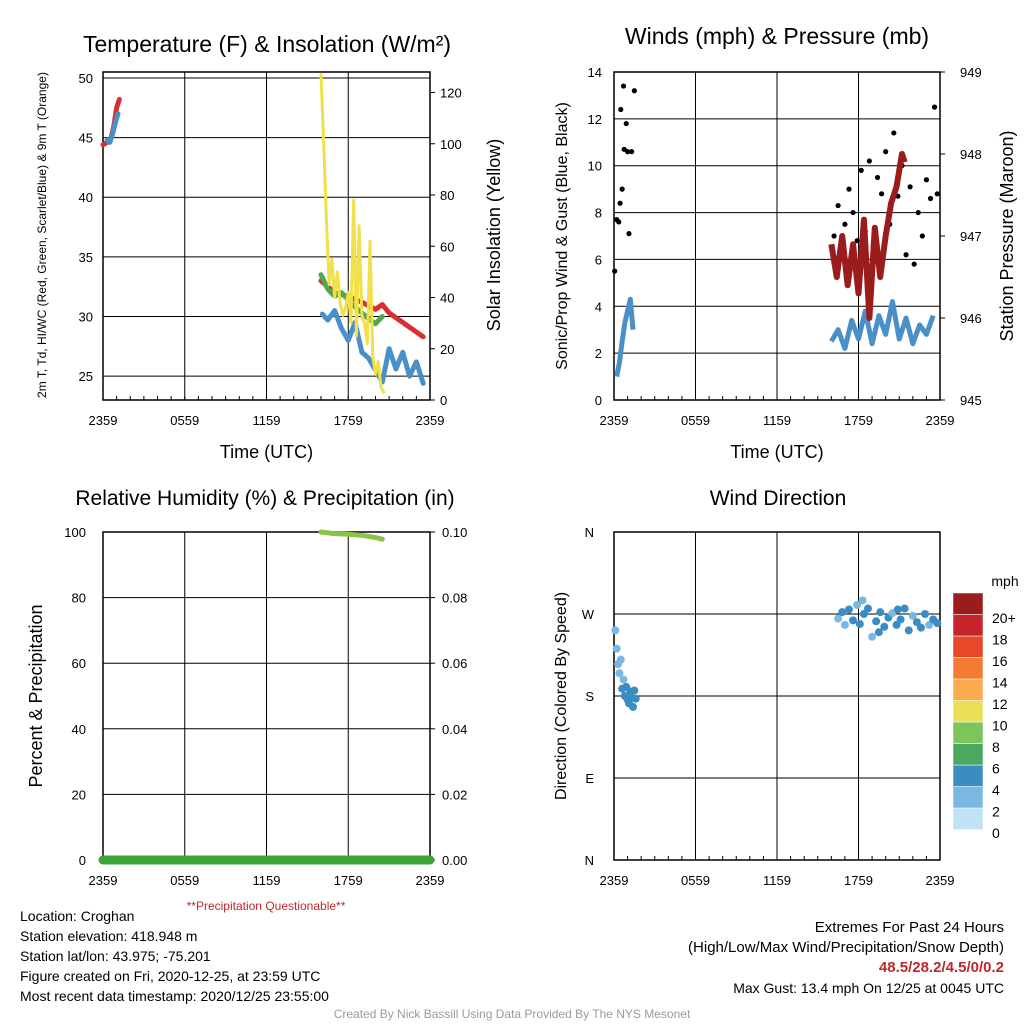  Describe the element at coordinates (971, 154) in the screenshot. I see `y2-tick-label: 948` at that location.